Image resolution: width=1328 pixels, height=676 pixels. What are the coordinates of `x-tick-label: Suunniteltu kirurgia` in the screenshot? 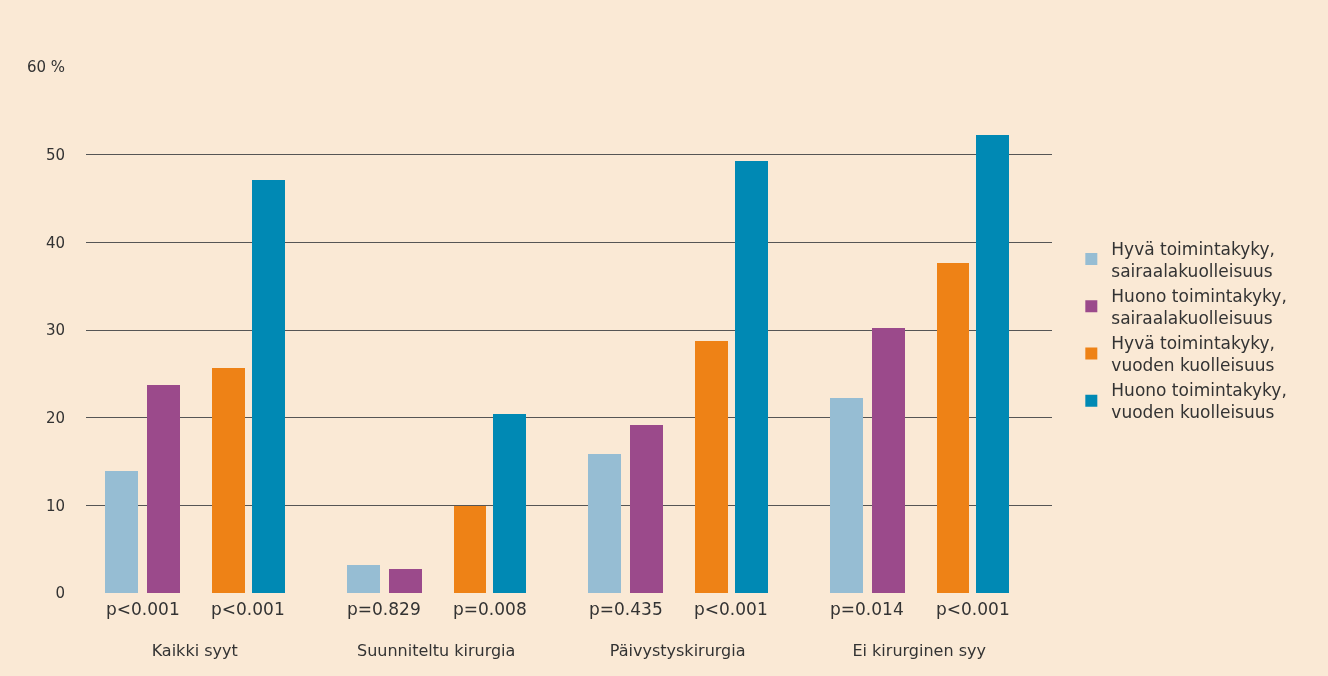 It's located at (436, 650).